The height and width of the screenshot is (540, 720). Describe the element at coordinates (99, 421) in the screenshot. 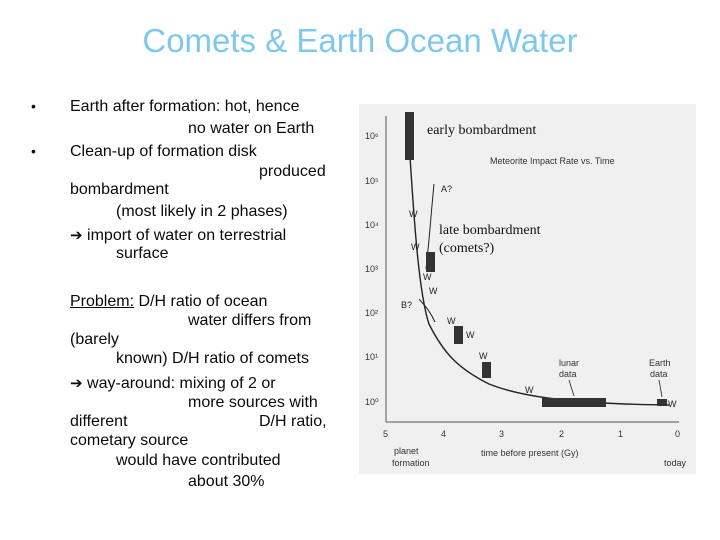

I see `problem-text: different` at that location.